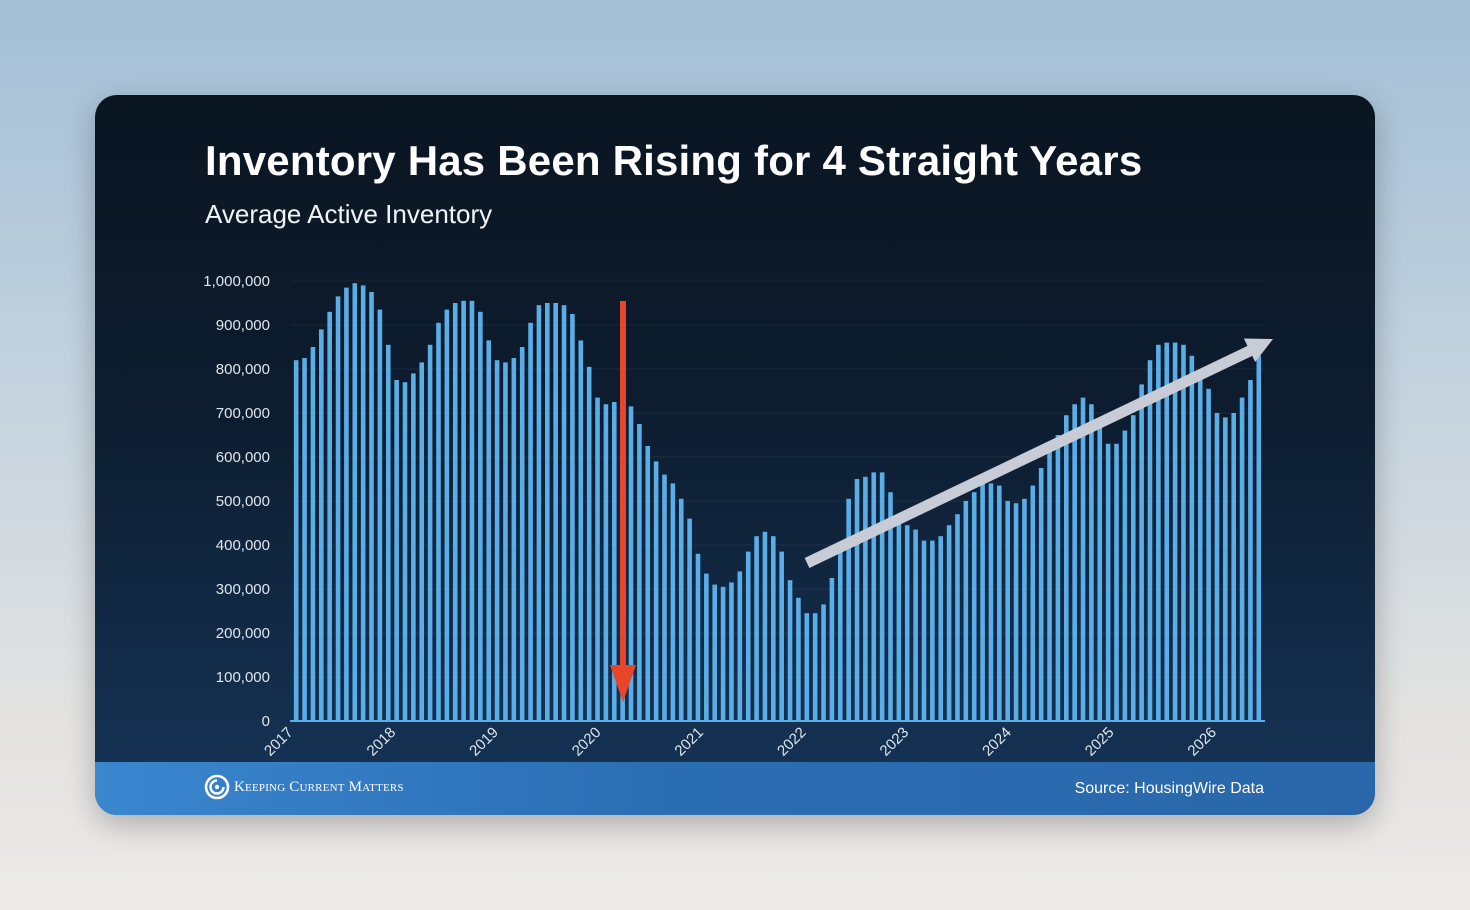  What do you see at coordinates (1258, 350) in the screenshot?
I see `up-arrow-head-icon` at bounding box center [1258, 350].